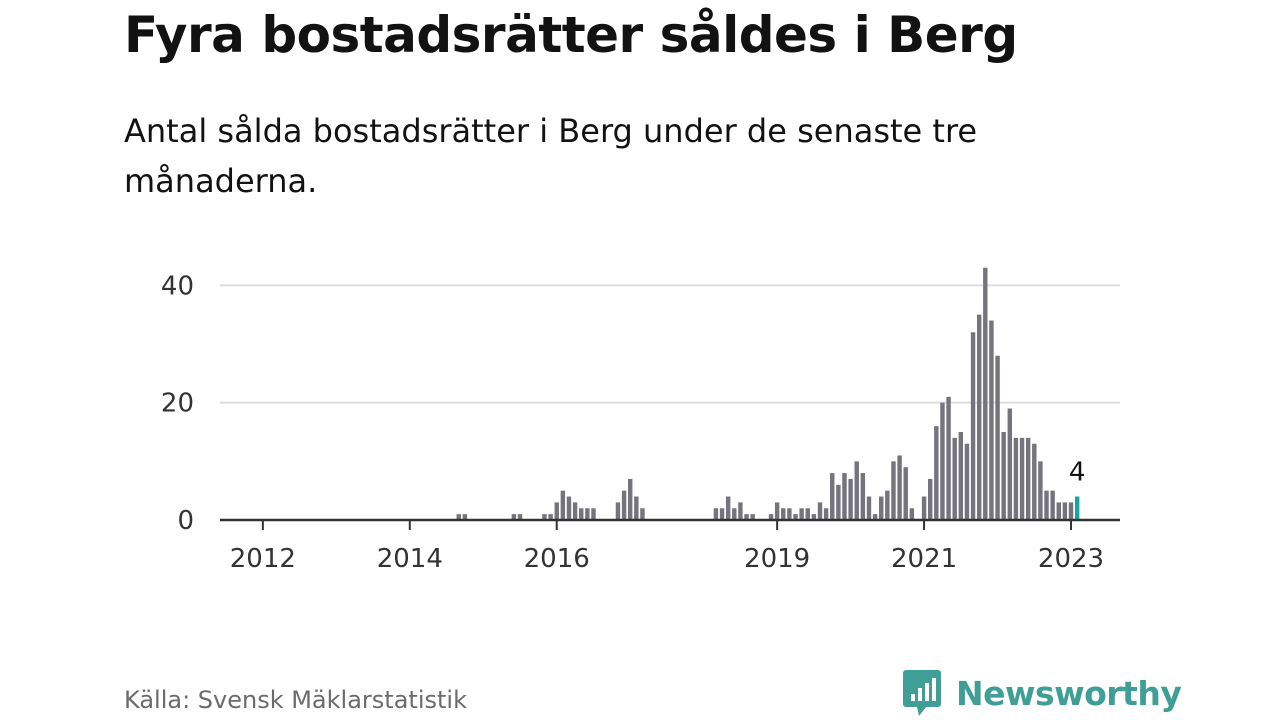  I want to click on y-tick-label-20: 20, so click(177, 404).